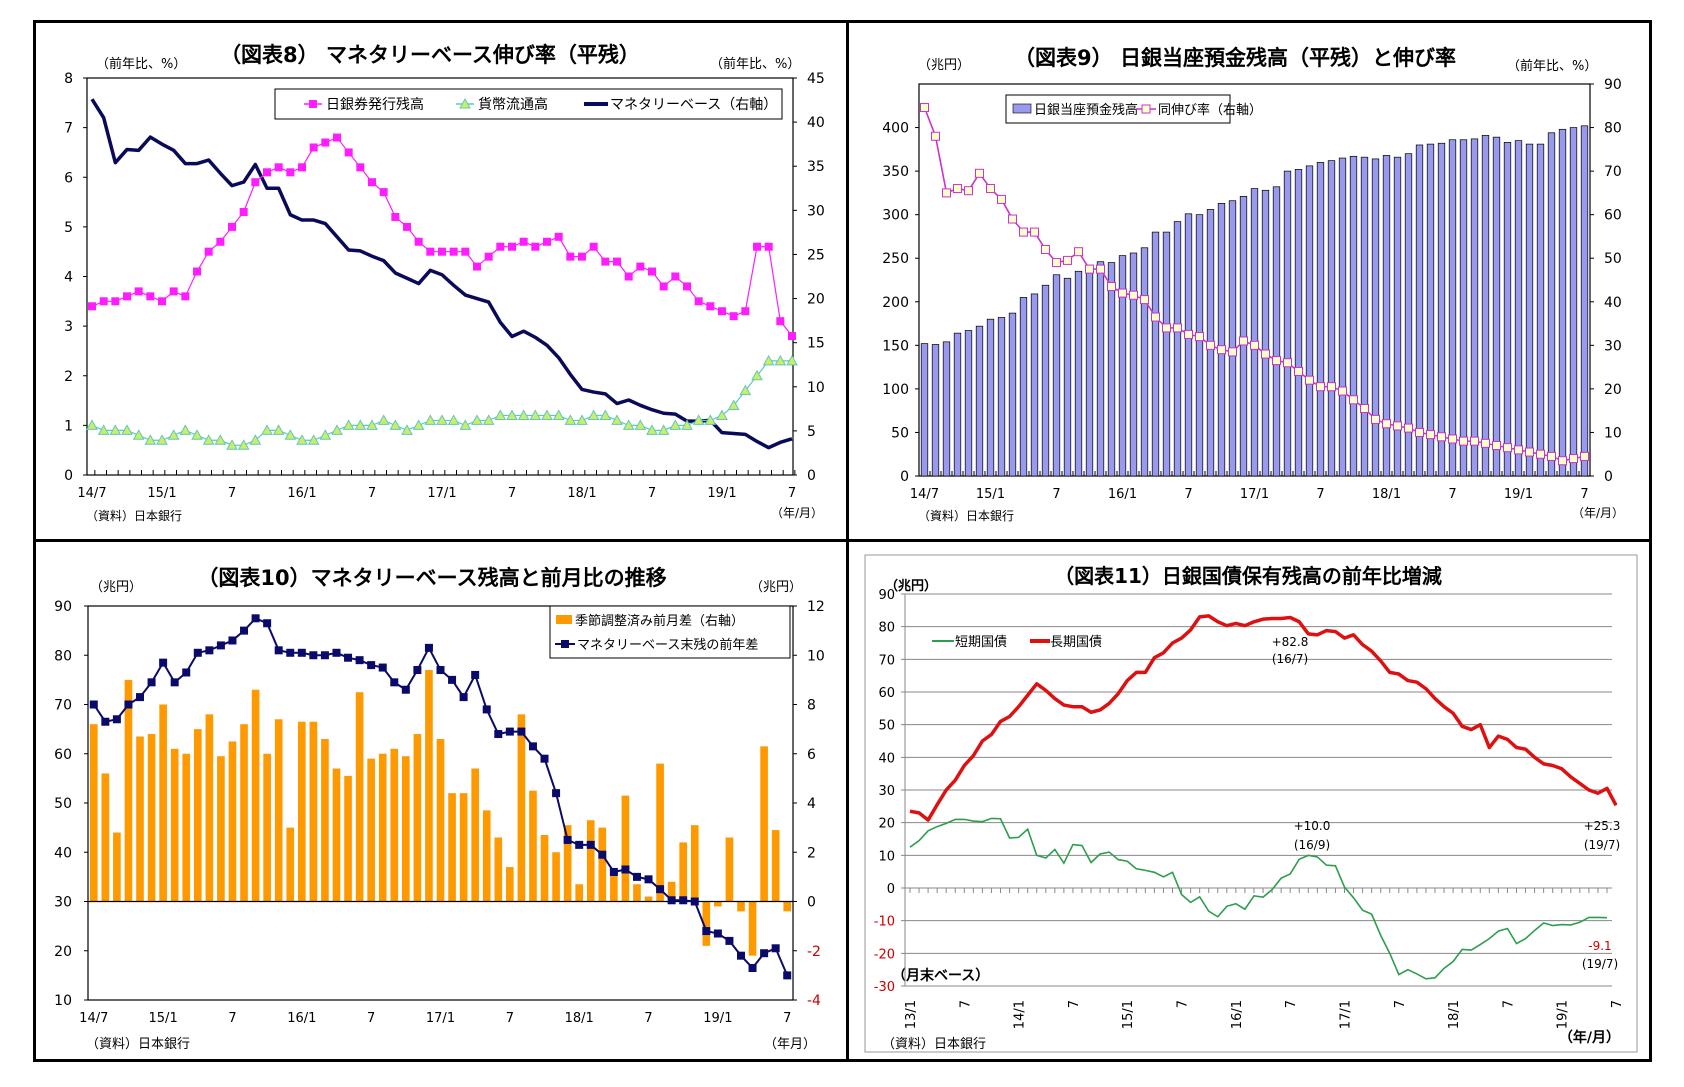 This screenshot has height=1087, width=1684. What do you see at coordinates (816, 123) in the screenshot?
I see `y-tick-label-right: 40` at bounding box center [816, 123].